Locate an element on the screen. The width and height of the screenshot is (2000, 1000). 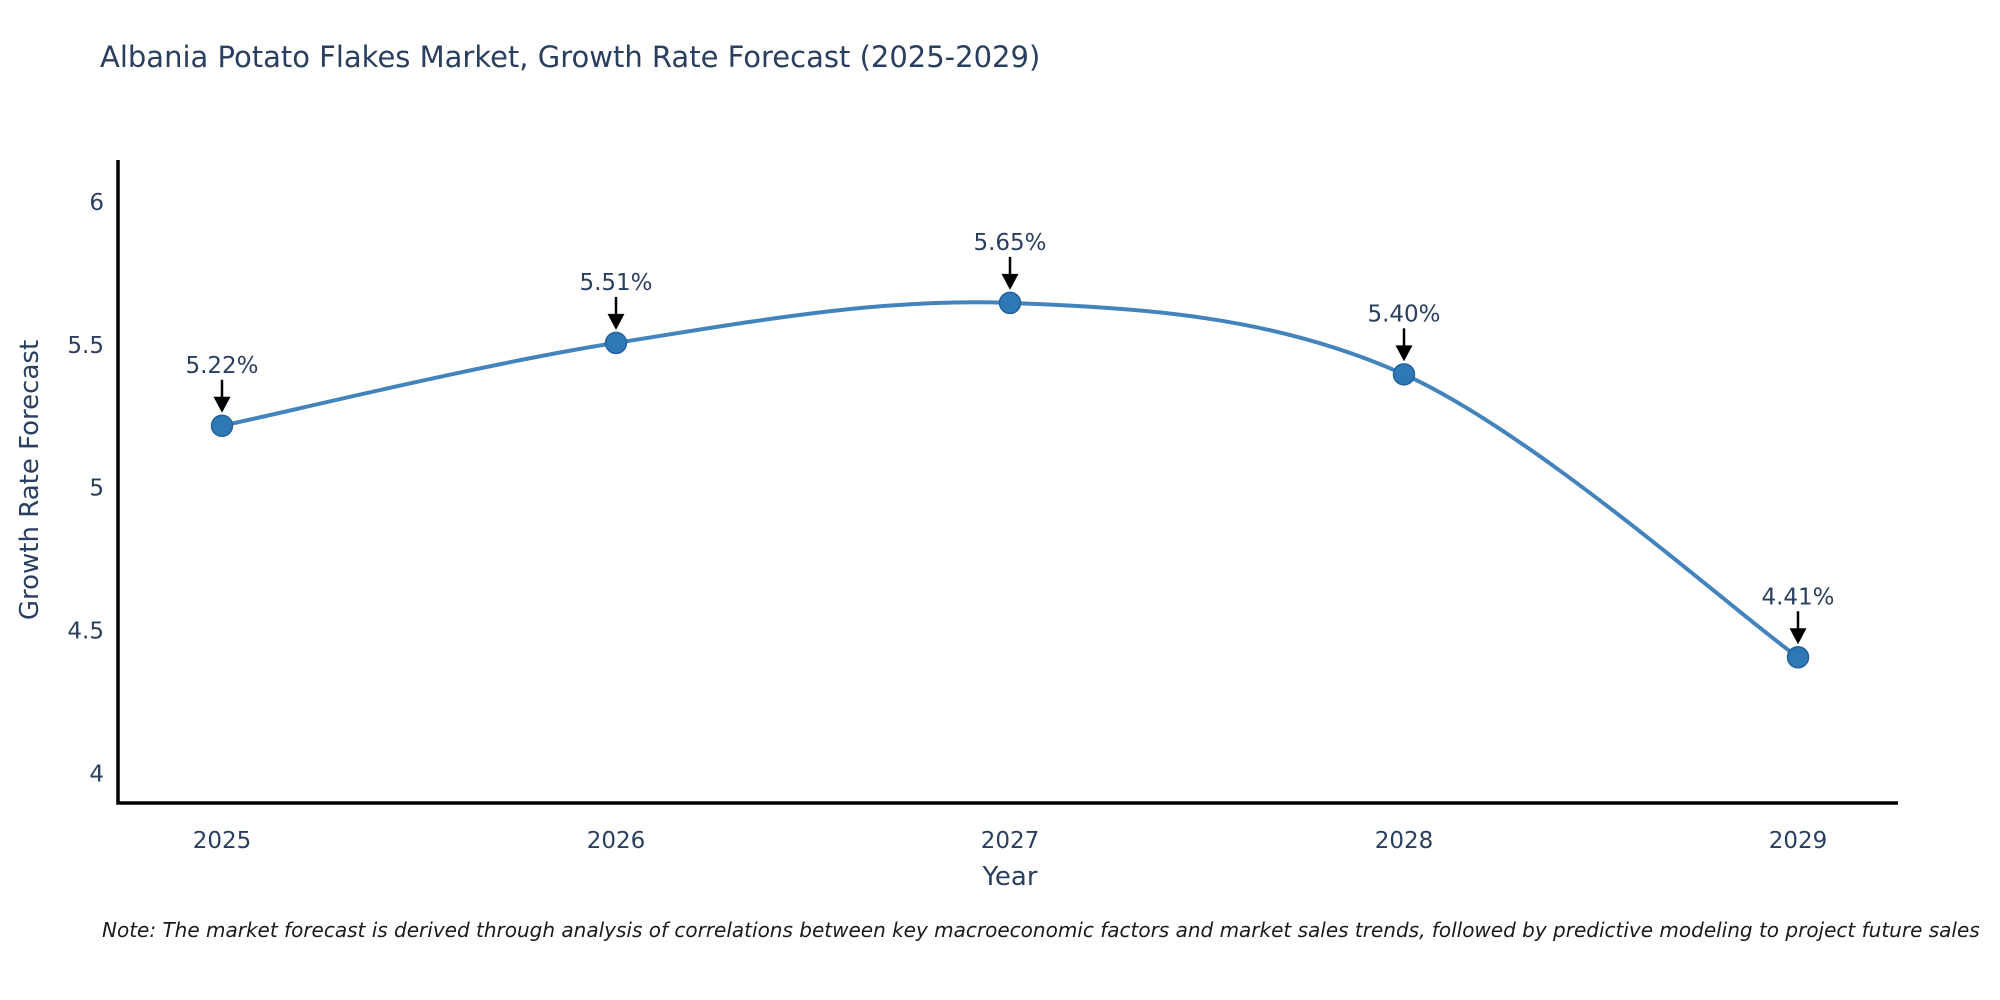
y-tick-label: 4.5 is located at coordinates (85, 632).